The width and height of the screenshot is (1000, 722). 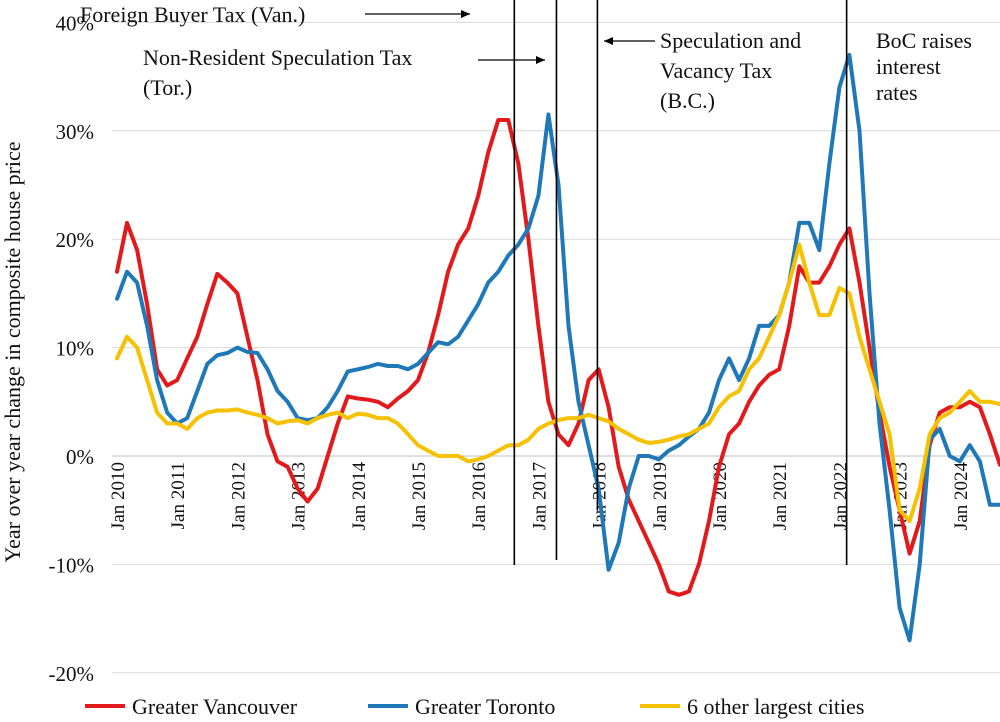 I want to click on event-label: rates, so click(x=897, y=92).